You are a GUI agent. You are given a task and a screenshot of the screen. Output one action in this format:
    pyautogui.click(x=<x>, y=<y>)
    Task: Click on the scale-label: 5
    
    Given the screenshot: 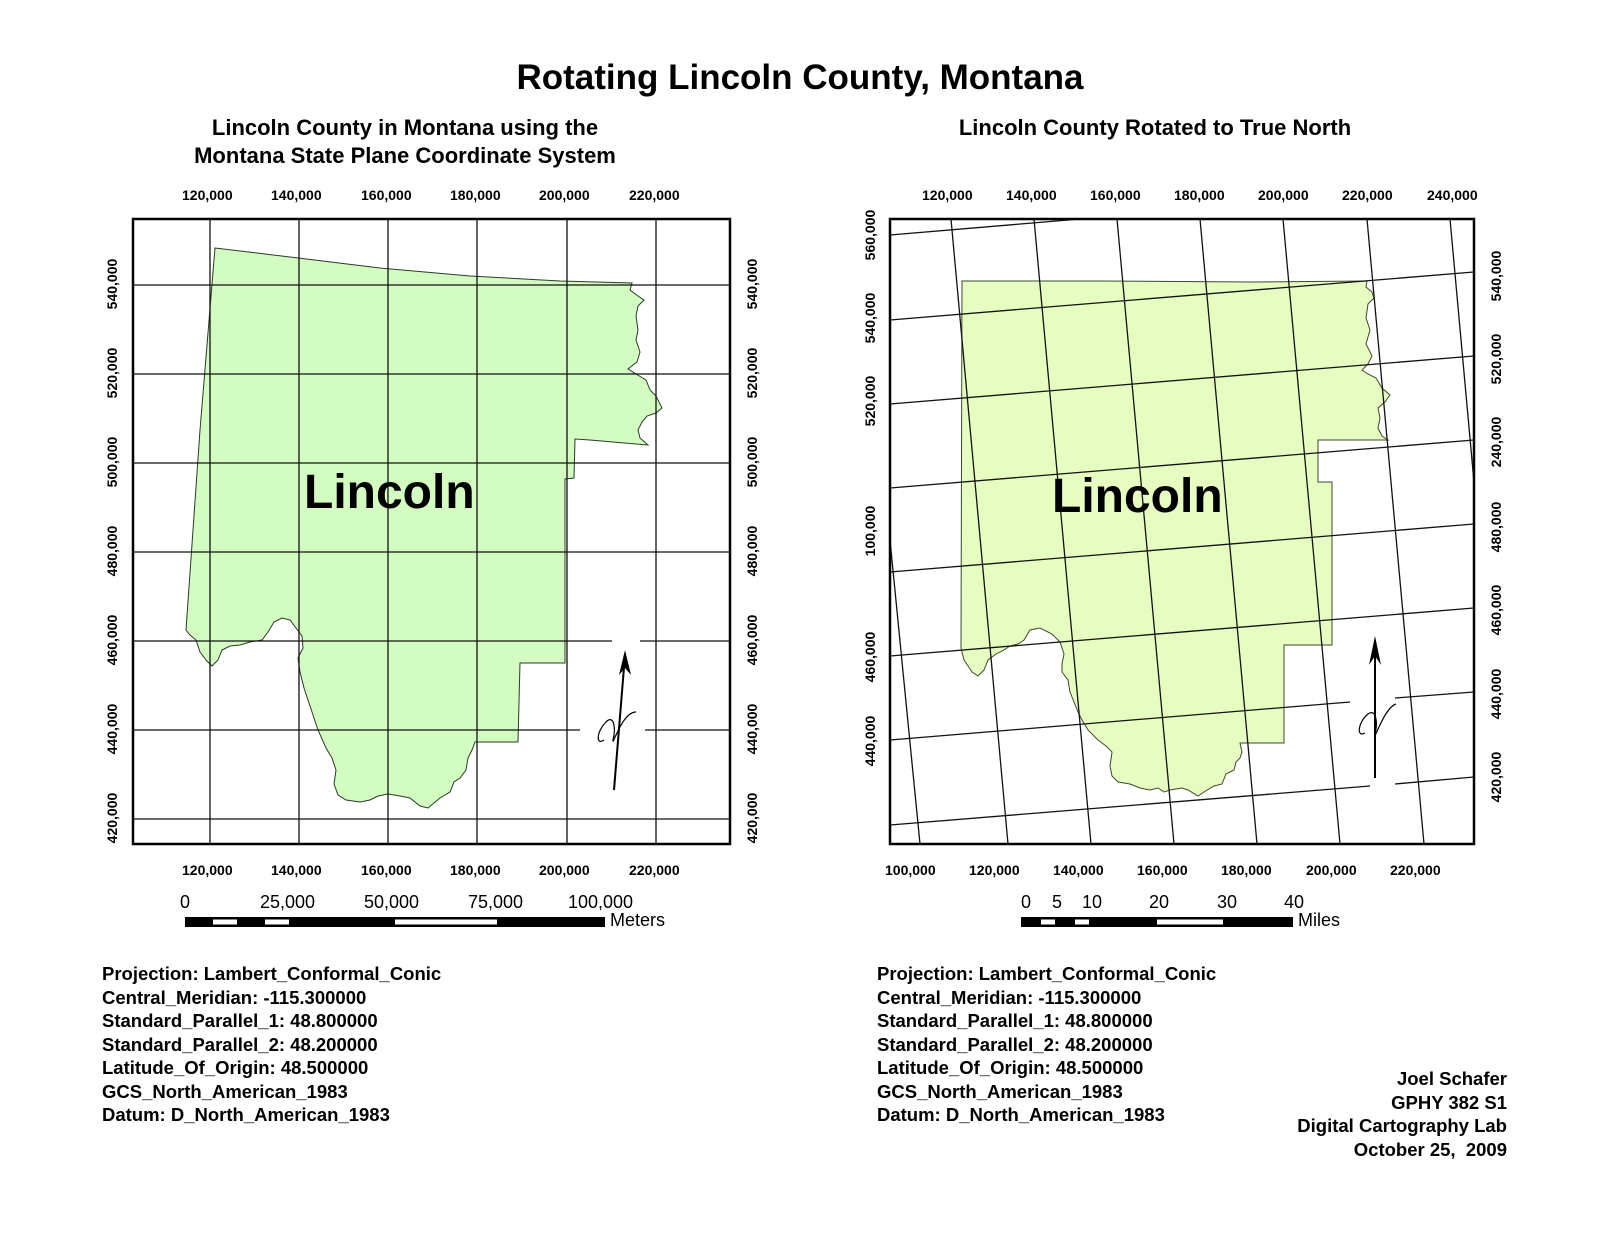 What is the action you would take?
    pyautogui.click(x=1057, y=902)
    